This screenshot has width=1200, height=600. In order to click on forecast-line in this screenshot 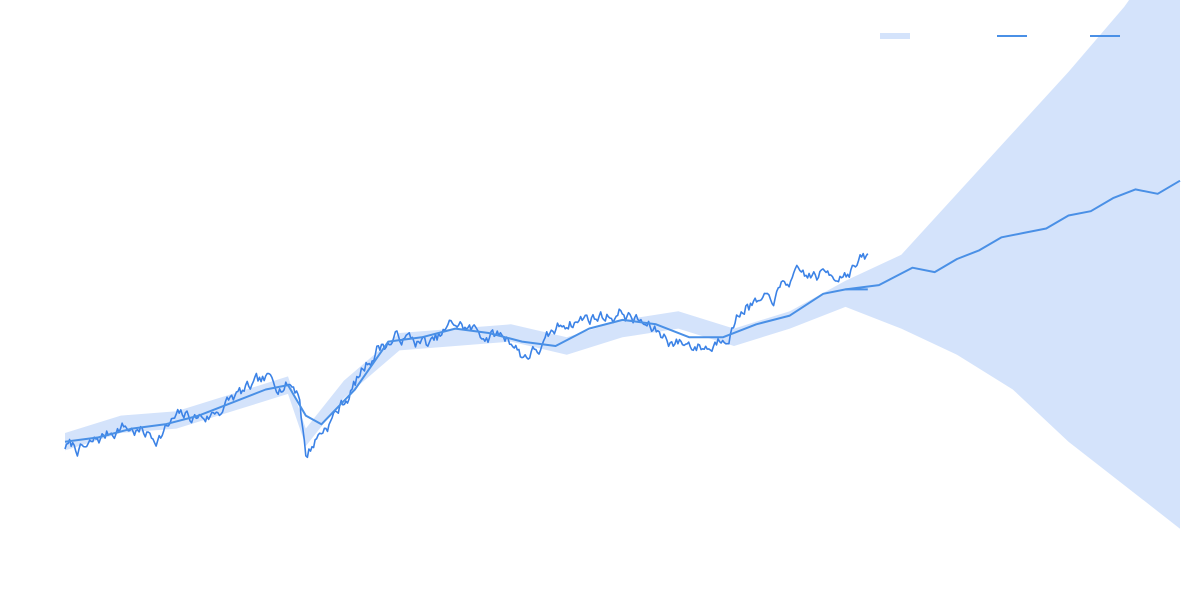, I will do `click(1013, 235)`.